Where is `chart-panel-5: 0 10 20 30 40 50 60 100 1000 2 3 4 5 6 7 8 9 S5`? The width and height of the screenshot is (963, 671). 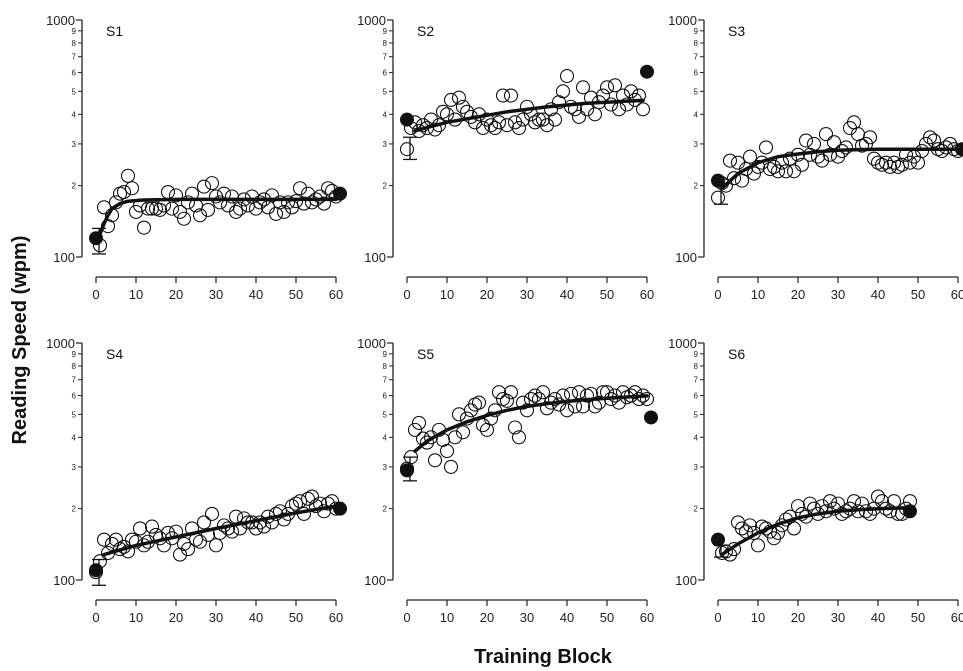
chart-panel-5: 0 10 20 30 40 50 60 100 1000 2 3 4 5 6 7 8 9 S5 is located at coordinates (507, 480).